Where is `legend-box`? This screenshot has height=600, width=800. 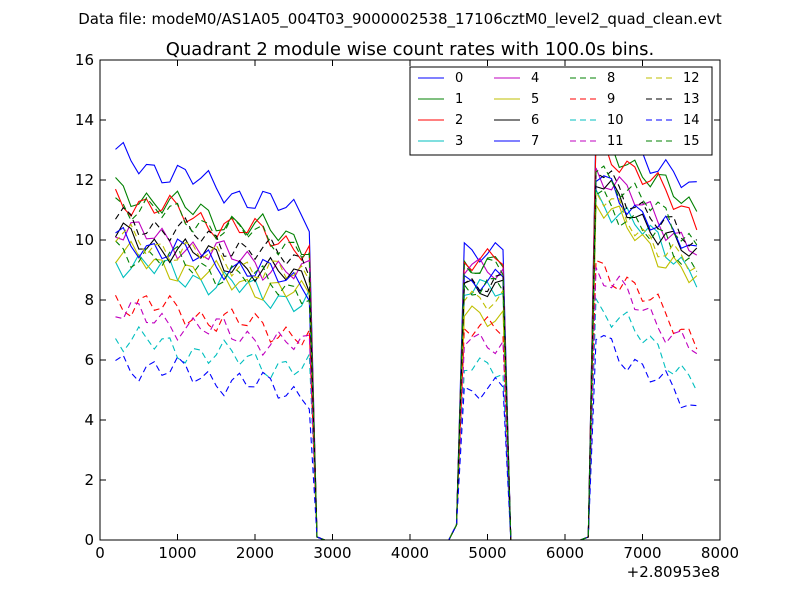 legend-box is located at coordinates (561, 111).